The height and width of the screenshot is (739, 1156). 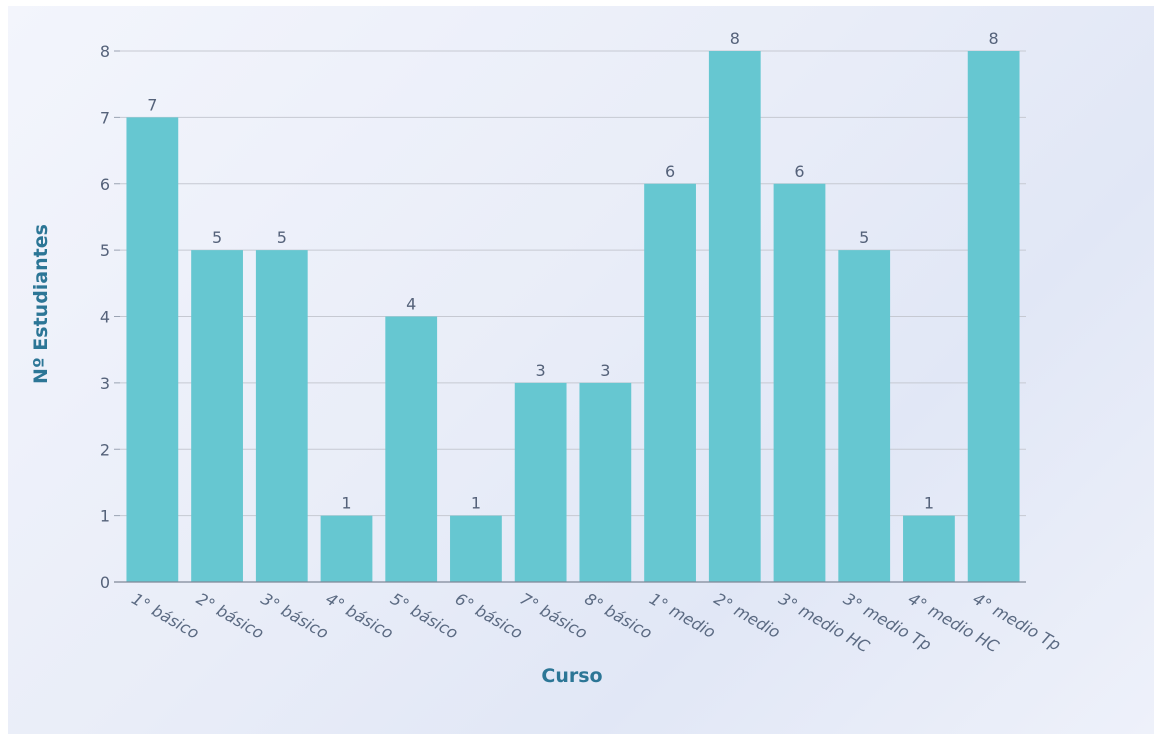 What do you see at coordinates (360, 616) in the screenshot?
I see `x-tick-label: 4° básico` at bounding box center [360, 616].